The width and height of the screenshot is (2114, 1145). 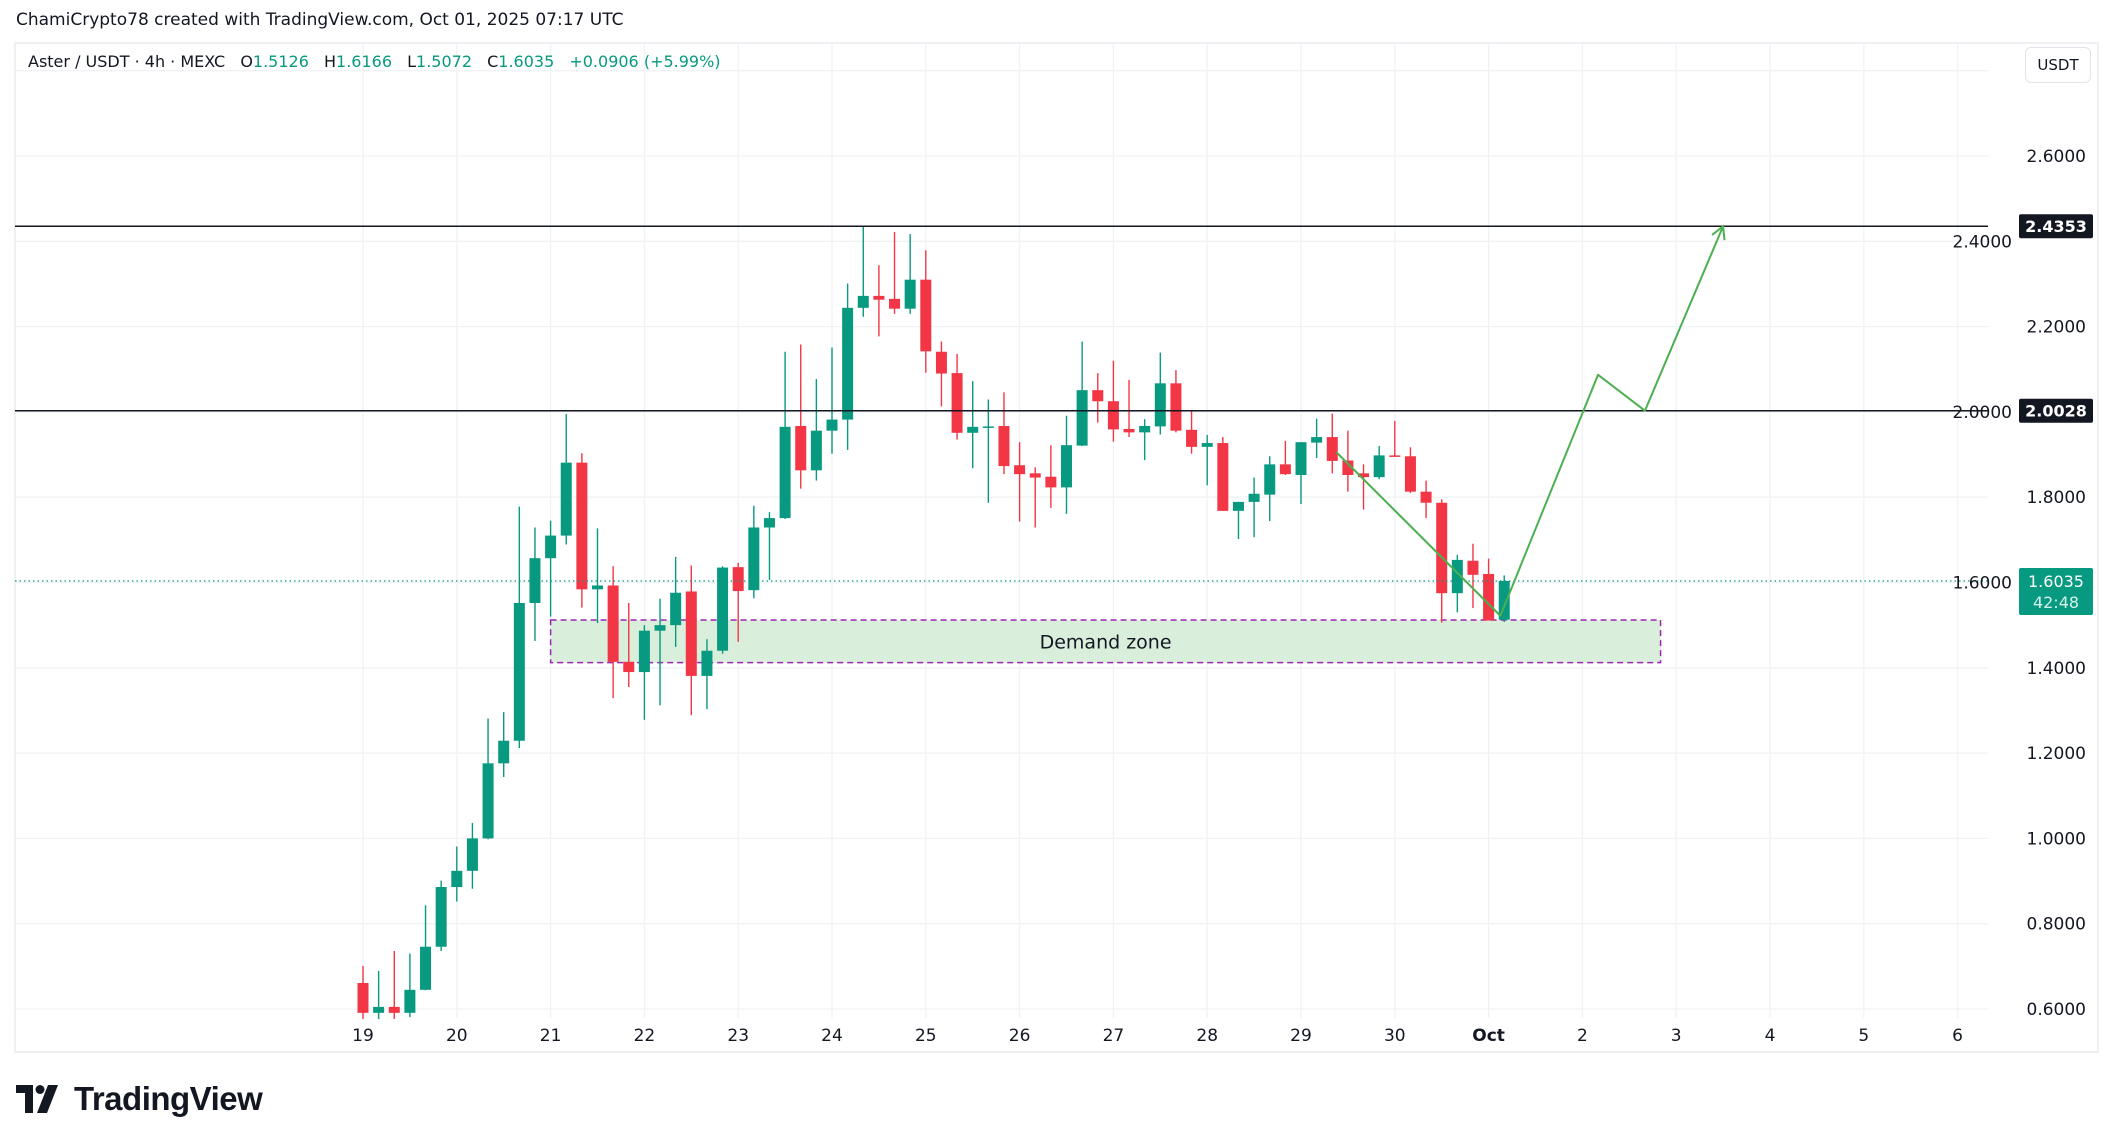 I want to click on currency-unit-button: USDT, so click(x=2058, y=65).